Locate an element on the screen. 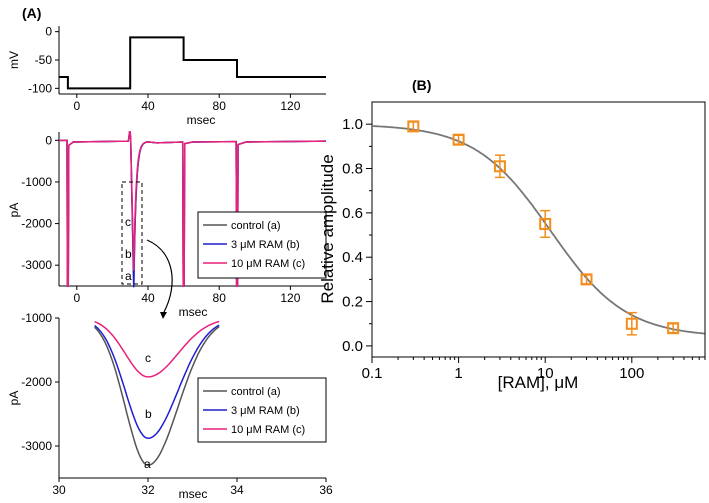  ct-x-tick-label: 120 is located at coordinates (290, 298).